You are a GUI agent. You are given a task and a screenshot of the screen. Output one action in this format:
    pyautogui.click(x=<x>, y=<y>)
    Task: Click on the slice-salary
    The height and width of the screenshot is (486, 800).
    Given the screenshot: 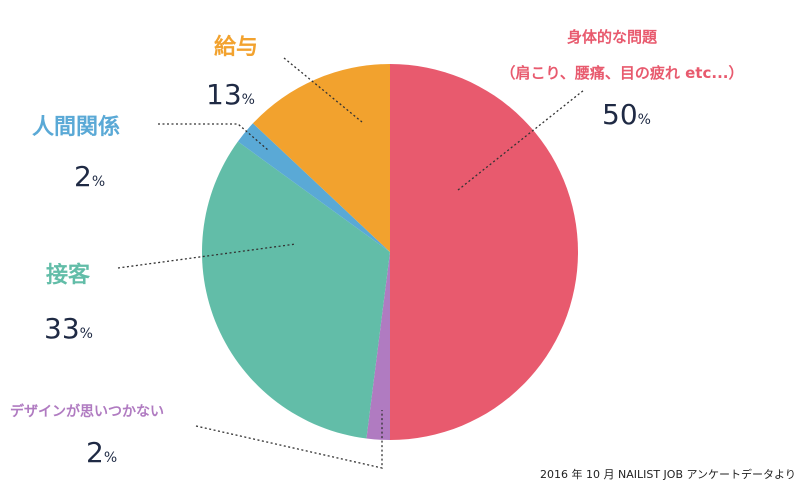 What is the action you would take?
    pyautogui.click(x=321, y=157)
    